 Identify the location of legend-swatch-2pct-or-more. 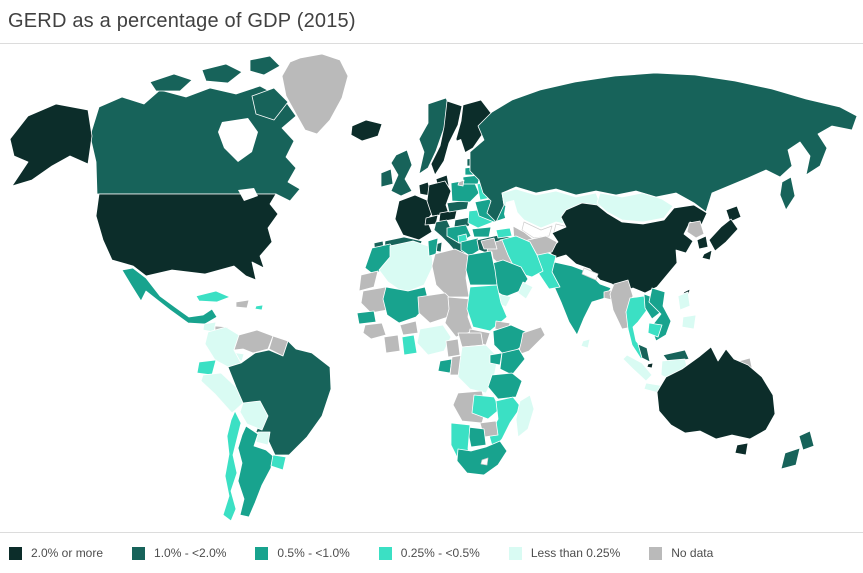
(15, 553).